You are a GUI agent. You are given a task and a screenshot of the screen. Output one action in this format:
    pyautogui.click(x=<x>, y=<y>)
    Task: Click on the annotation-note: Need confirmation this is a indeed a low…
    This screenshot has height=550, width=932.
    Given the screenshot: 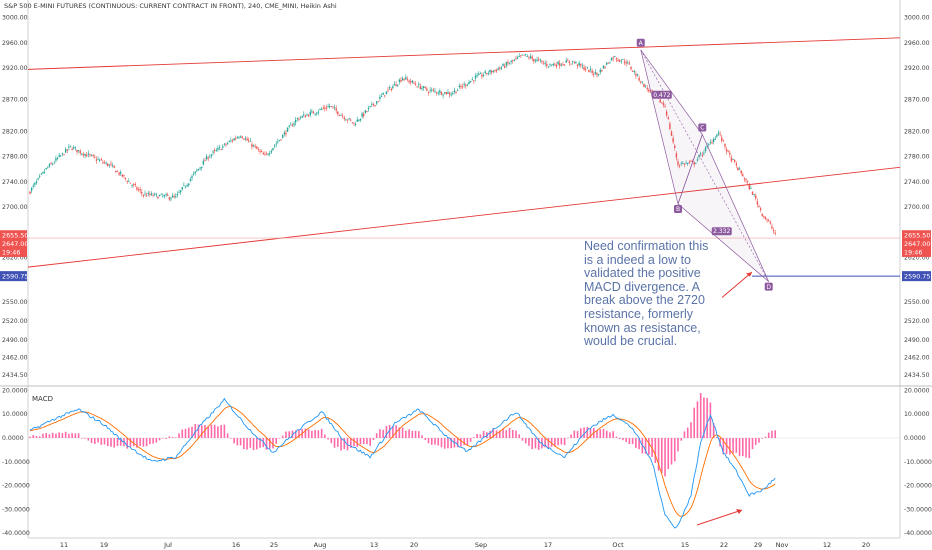 What is the action you would take?
    pyautogui.click(x=646, y=294)
    